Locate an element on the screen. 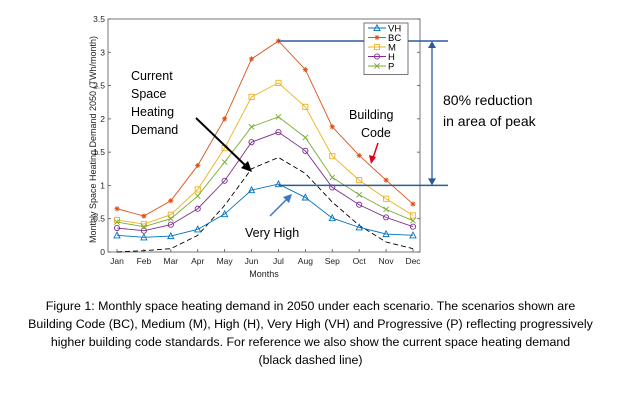 The width and height of the screenshot is (621, 402). x-axis-title: Months is located at coordinates (264, 274).